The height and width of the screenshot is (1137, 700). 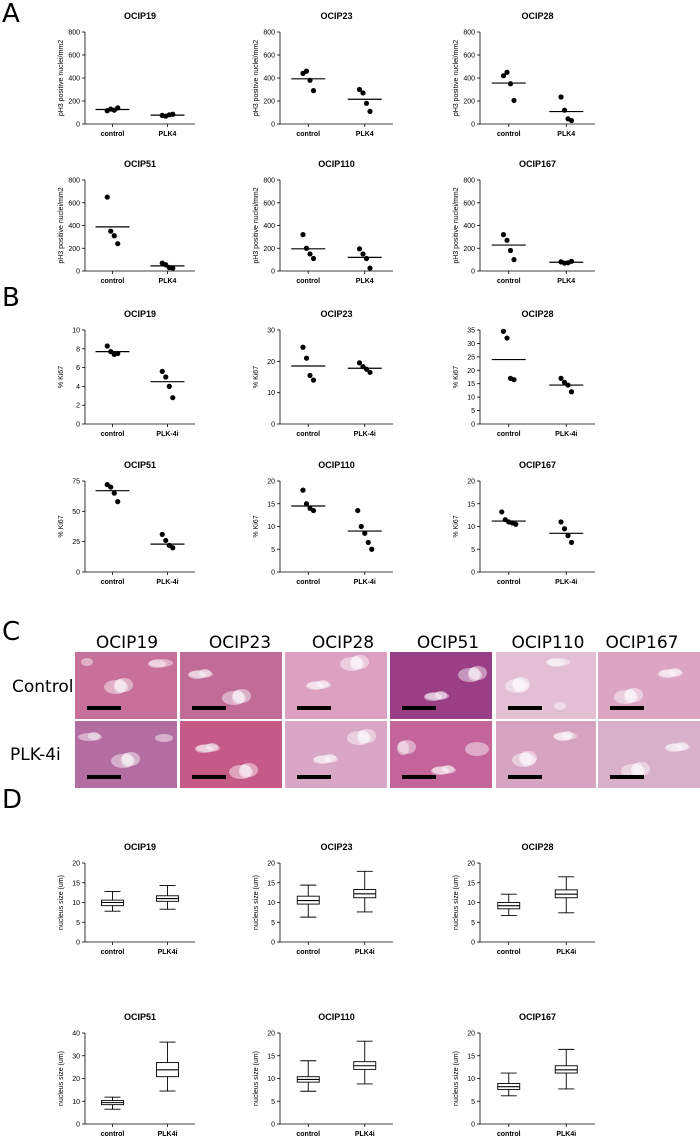 I want to click on column-label-ocip19: OCIP19, so click(x=127, y=643).